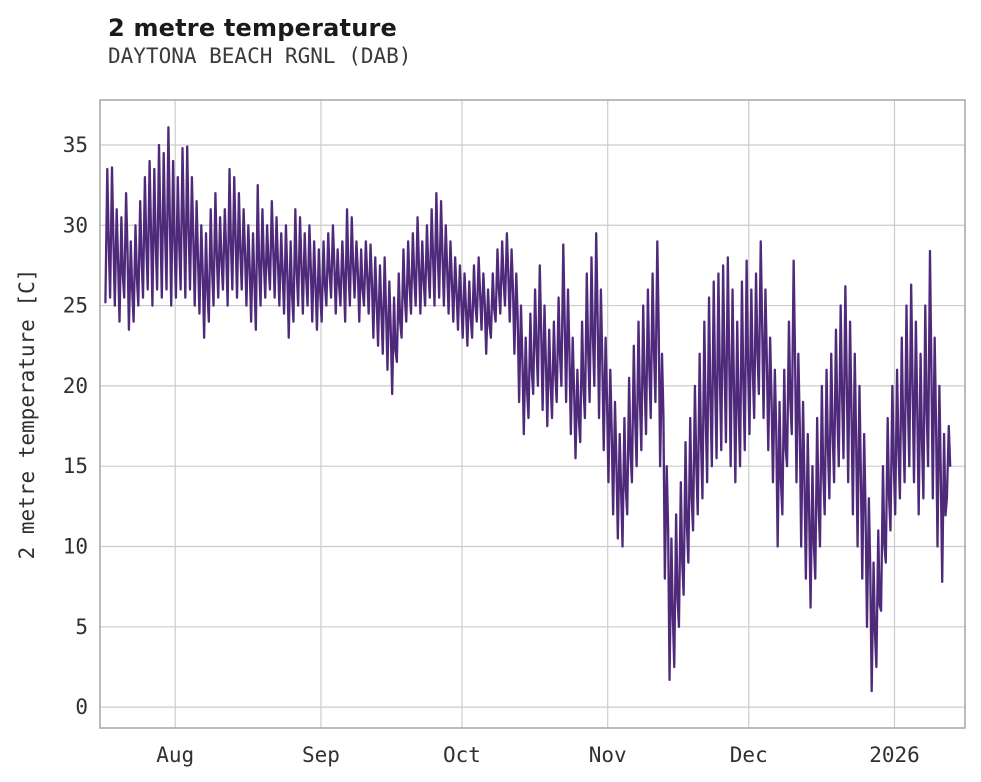  I want to click on y-tick-label: 5, so click(81, 627).